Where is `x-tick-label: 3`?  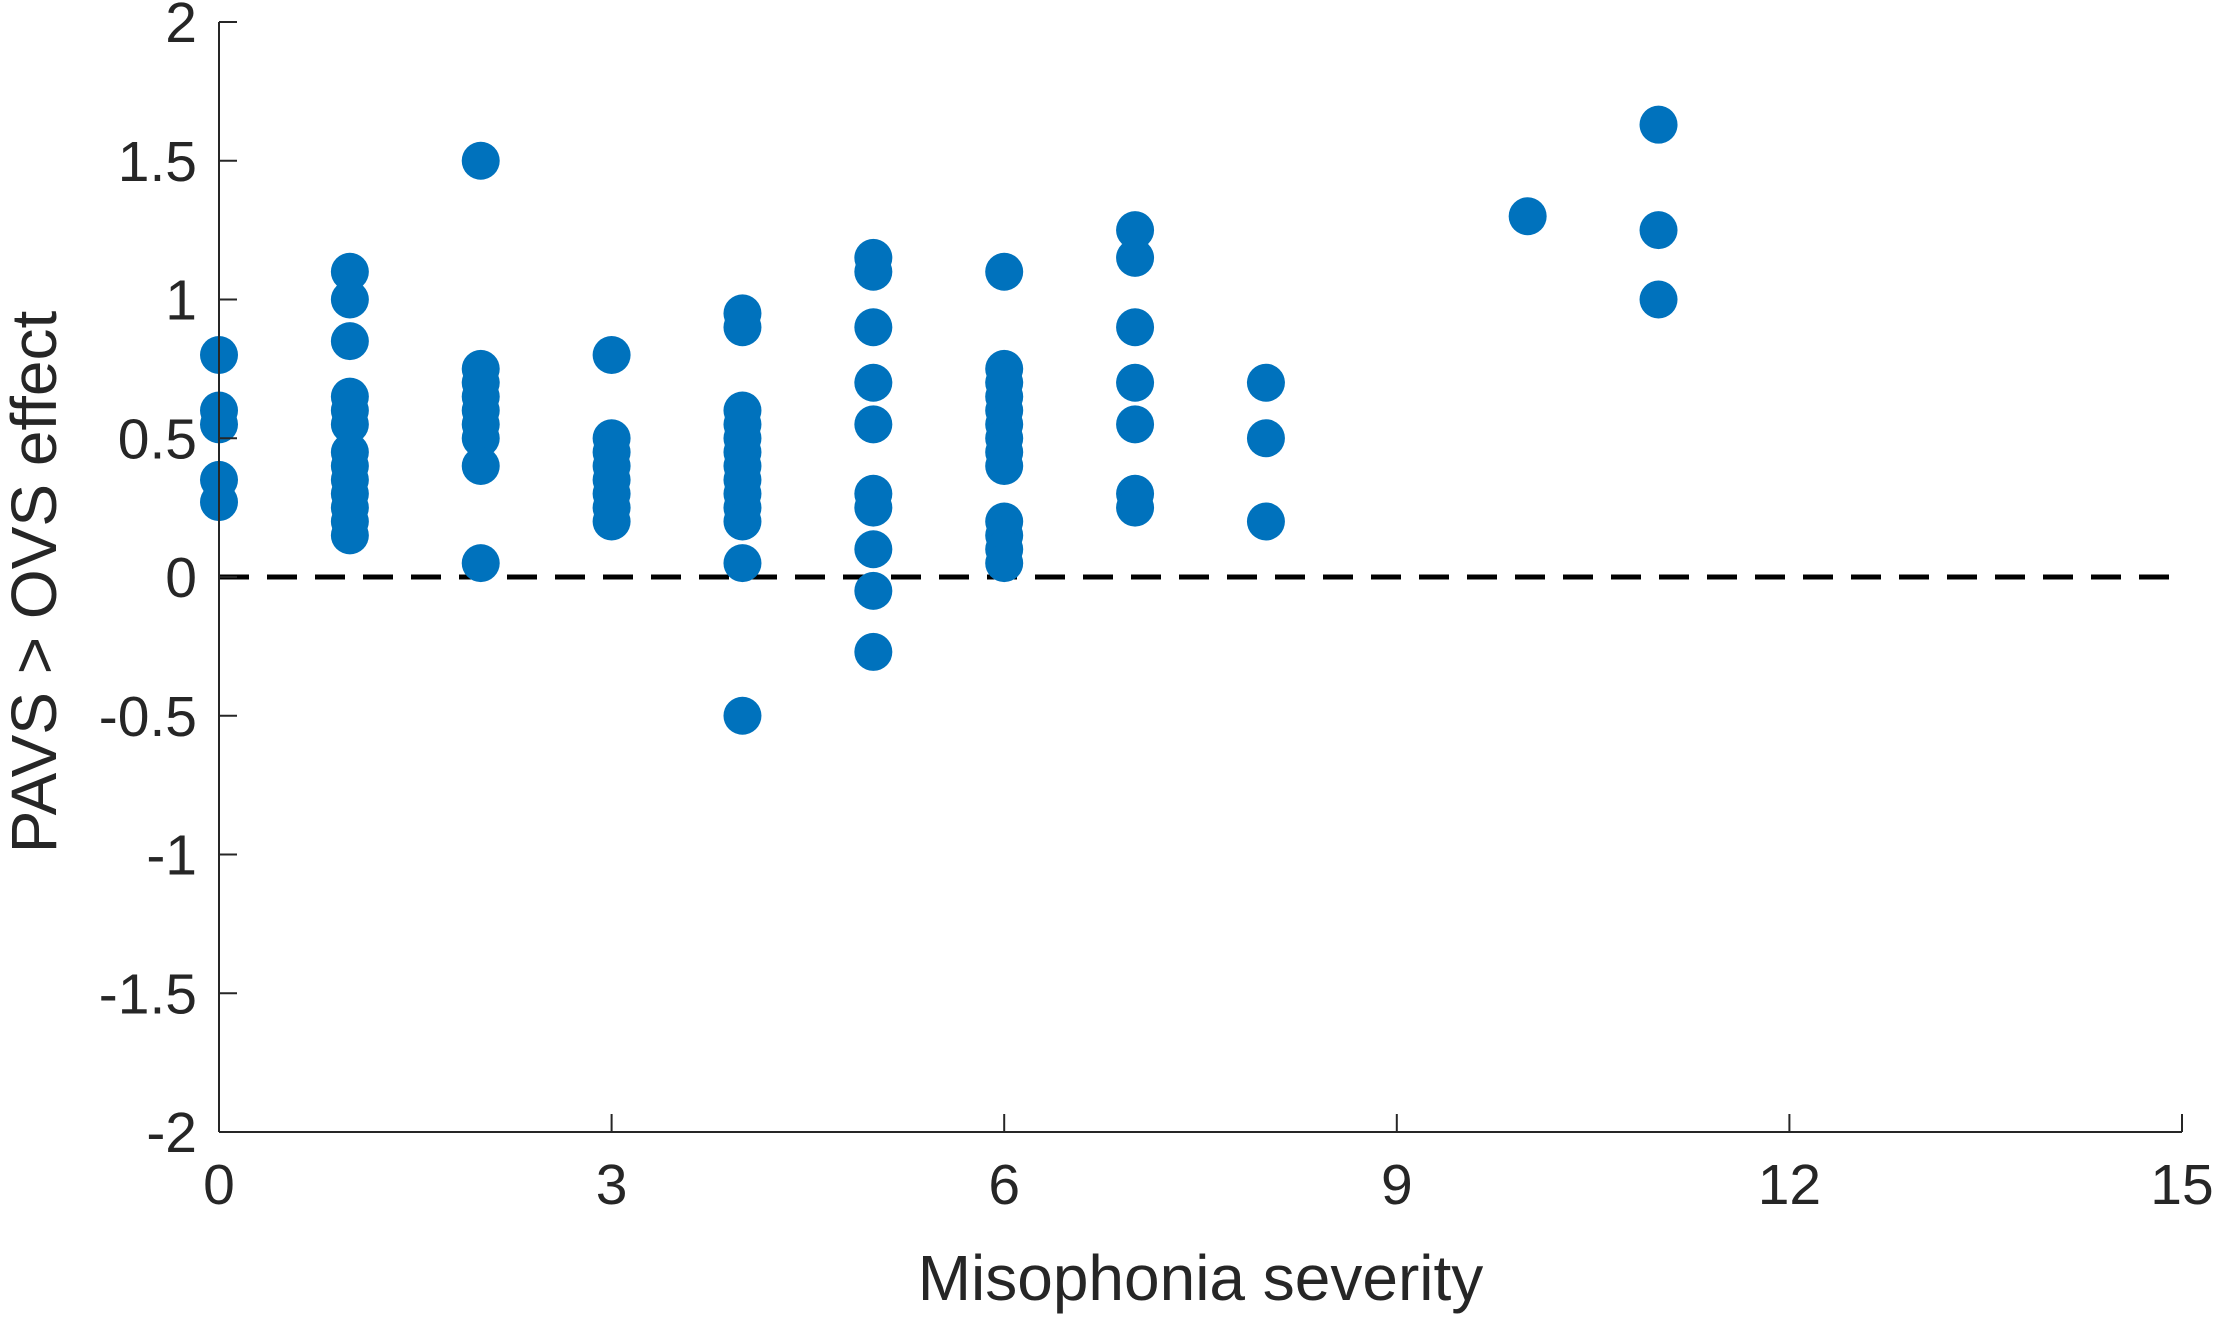
x-tick-label: 3 is located at coordinates (612, 1185).